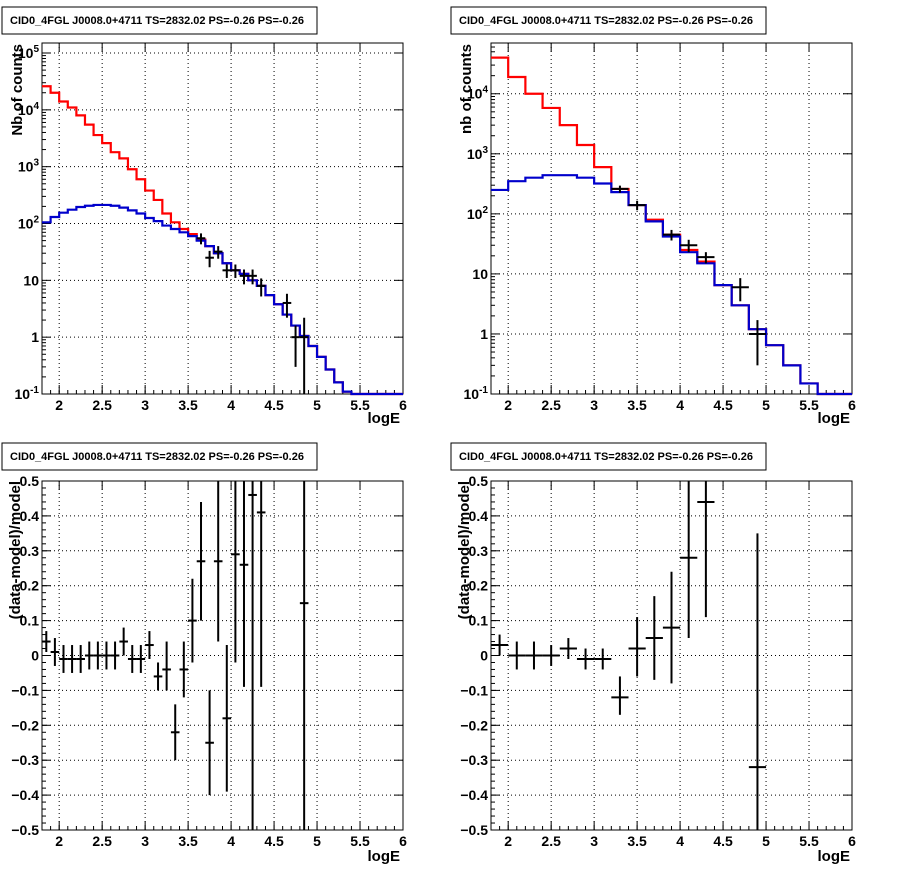 The height and width of the screenshot is (875, 898). What do you see at coordinates (17, 90) in the screenshot?
I see `y-axis-title: Nb of counts` at bounding box center [17, 90].